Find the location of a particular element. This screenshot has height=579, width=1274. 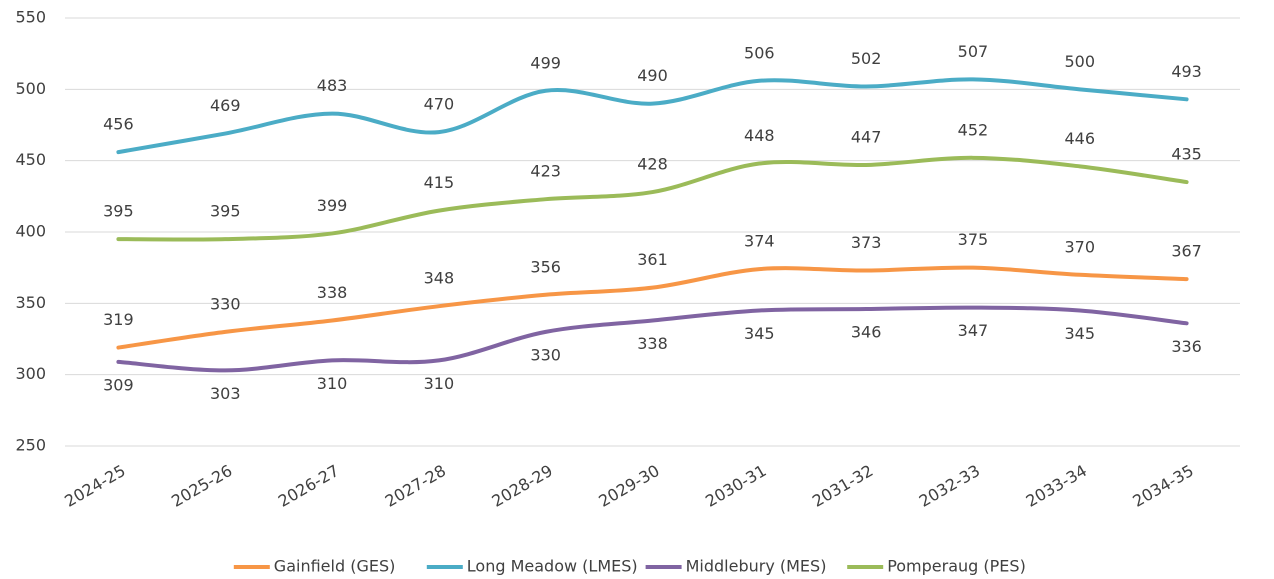

data-label: 456 is located at coordinates (118, 124).